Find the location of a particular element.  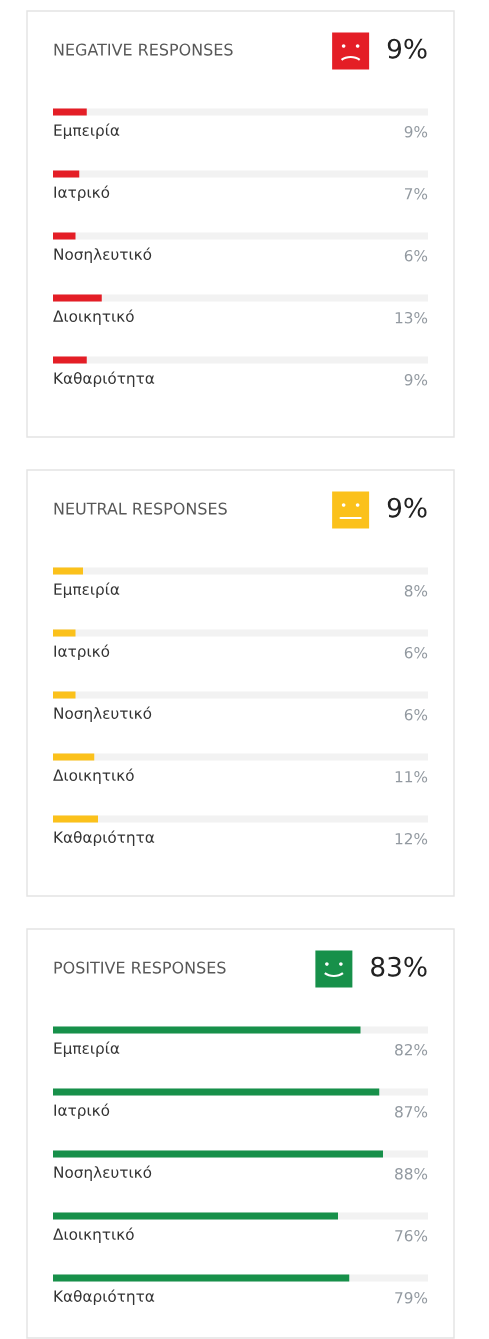

data-label: 8% is located at coordinates (416, 590).